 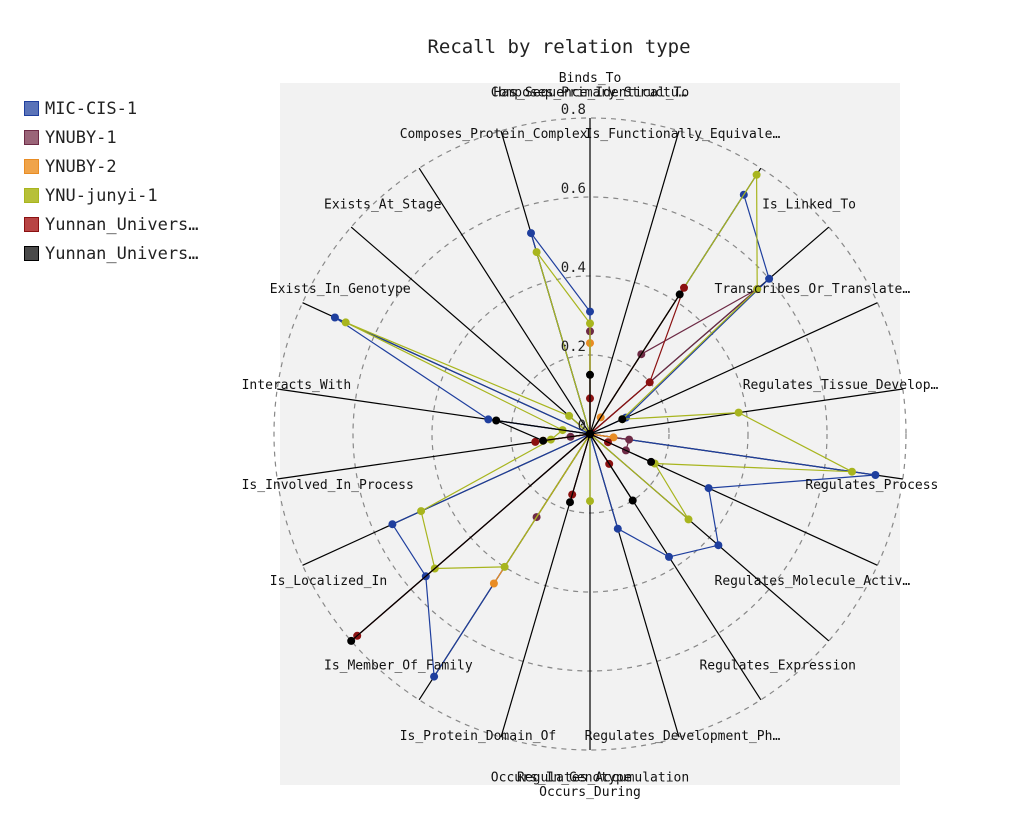 I want to click on radial-tick-label: 0.8, so click(x=573, y=110).